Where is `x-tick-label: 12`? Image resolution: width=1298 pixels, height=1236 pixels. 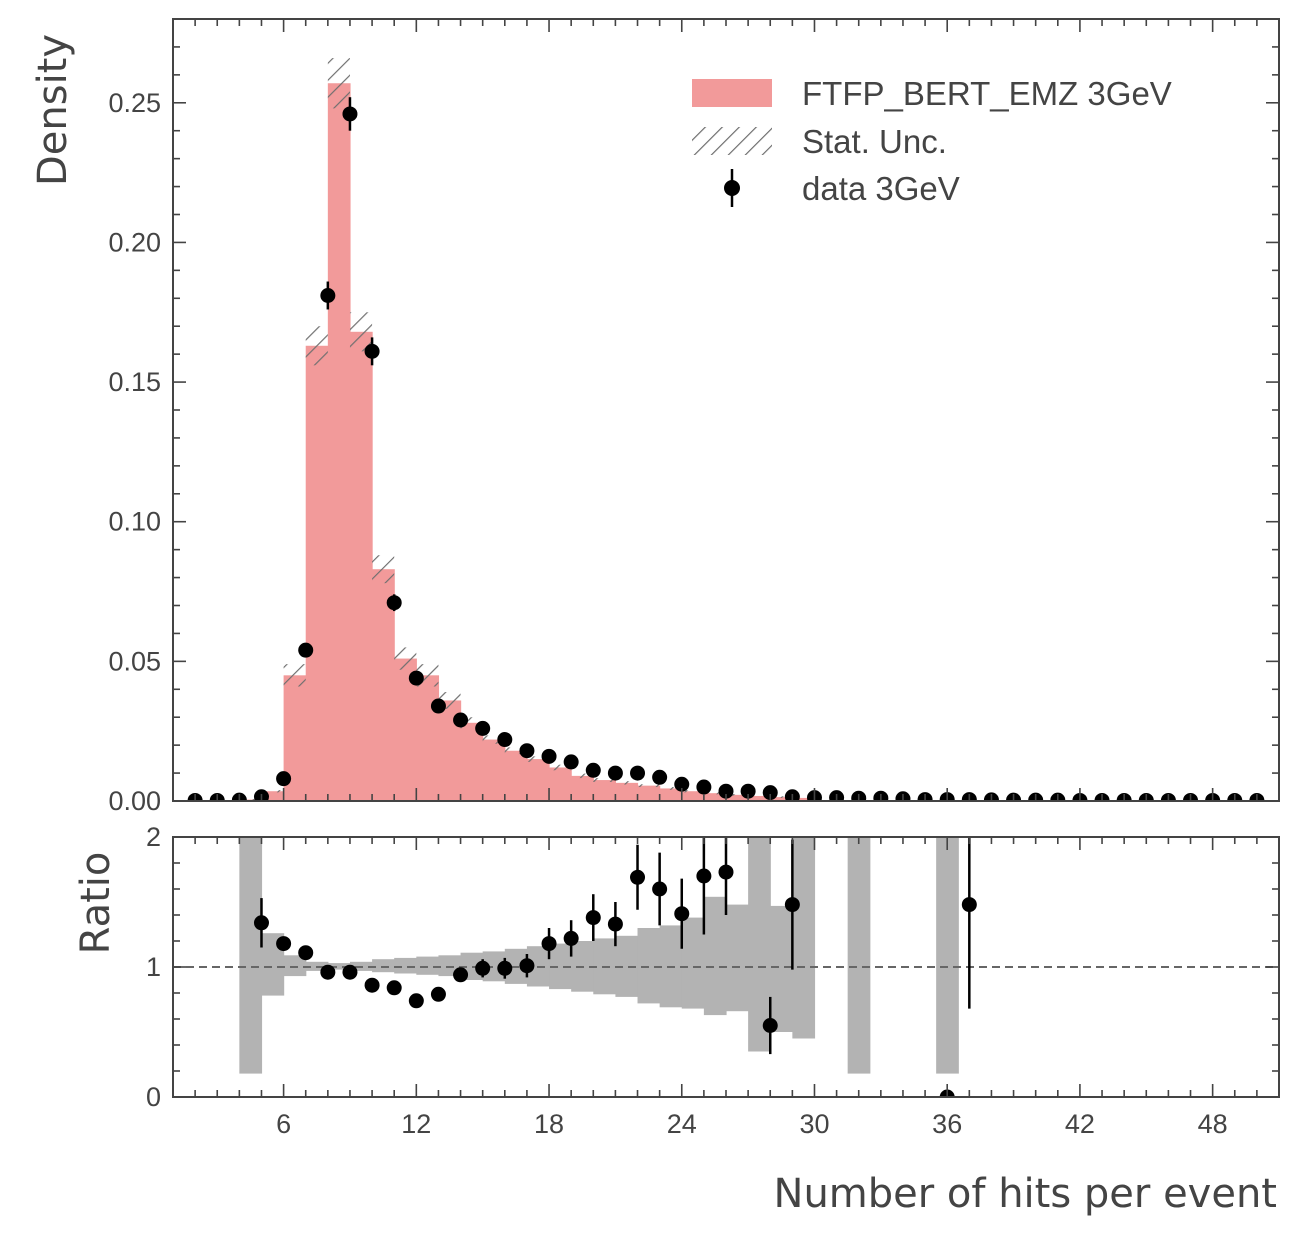
x-tick-label: 12 is located at coordinates (416, 1124).